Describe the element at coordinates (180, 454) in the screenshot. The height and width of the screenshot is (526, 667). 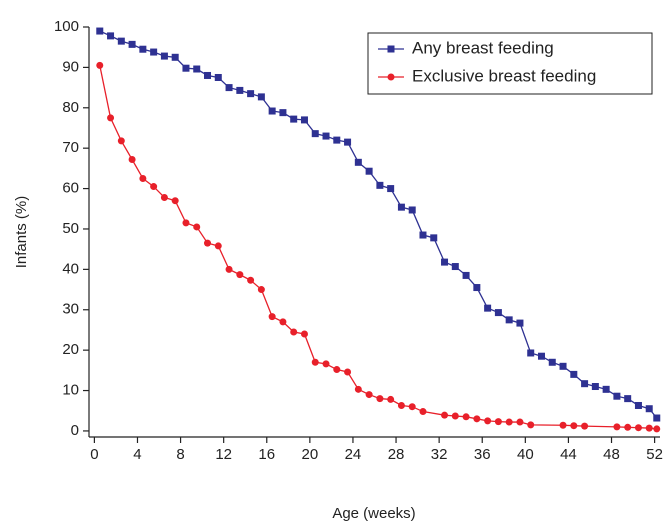
I see `x-tick-label: 8` at that location.